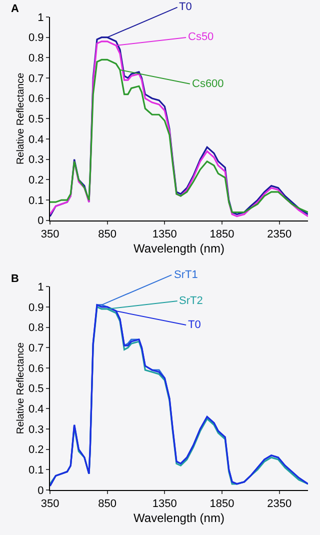 The height and width of the screenshot is (535, 320). Describe the element at coordinates (191, 301) in the screenshot. I see `text: SrT2` at that location.